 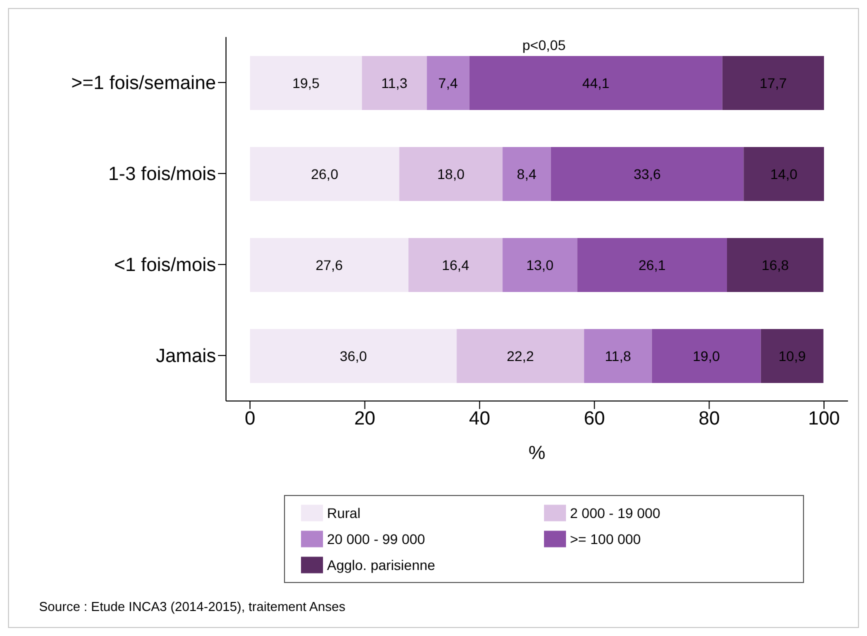 I want to click on text: 10,9, so click(x=792, y=356).